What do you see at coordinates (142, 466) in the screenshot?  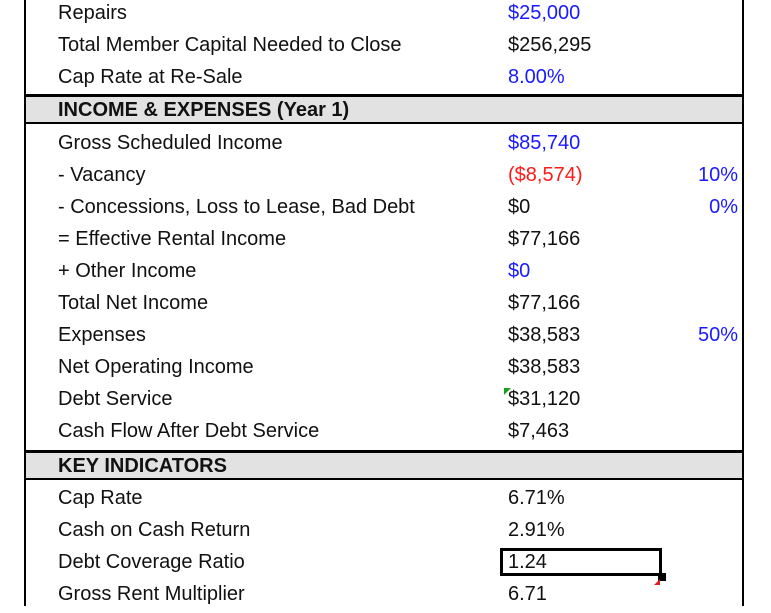 I see `key-indicators-title: KEY INDICATORS` at bounding box center [142, 466].